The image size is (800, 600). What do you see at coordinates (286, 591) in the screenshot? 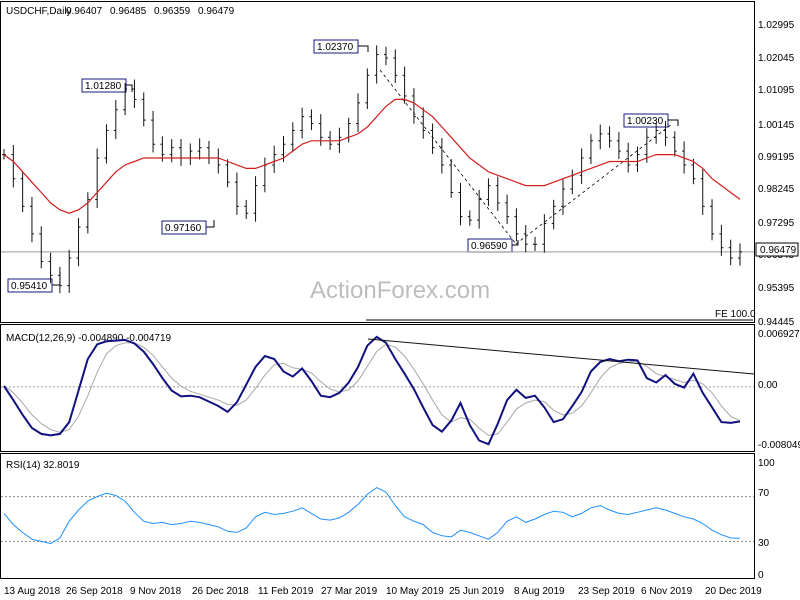
I see `x-tick-label: 11 Feb 2019` at bounding box center [286, 591].